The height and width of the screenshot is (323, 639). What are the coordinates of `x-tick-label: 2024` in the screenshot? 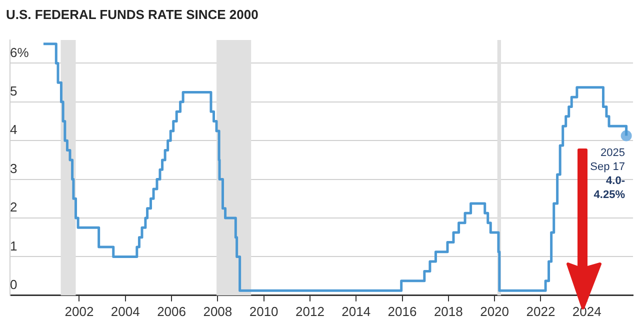 It's located at (587, 311).